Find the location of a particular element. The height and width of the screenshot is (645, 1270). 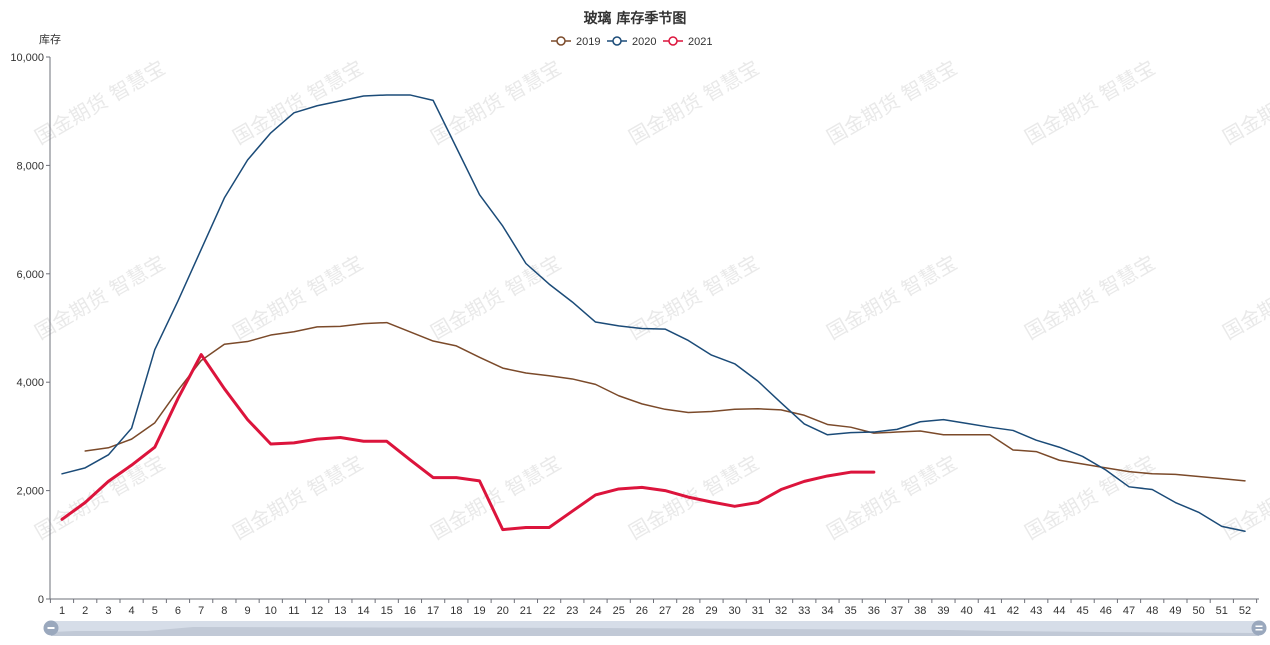

y-tick-label: 4,000 is located at coordinates (30, 383).